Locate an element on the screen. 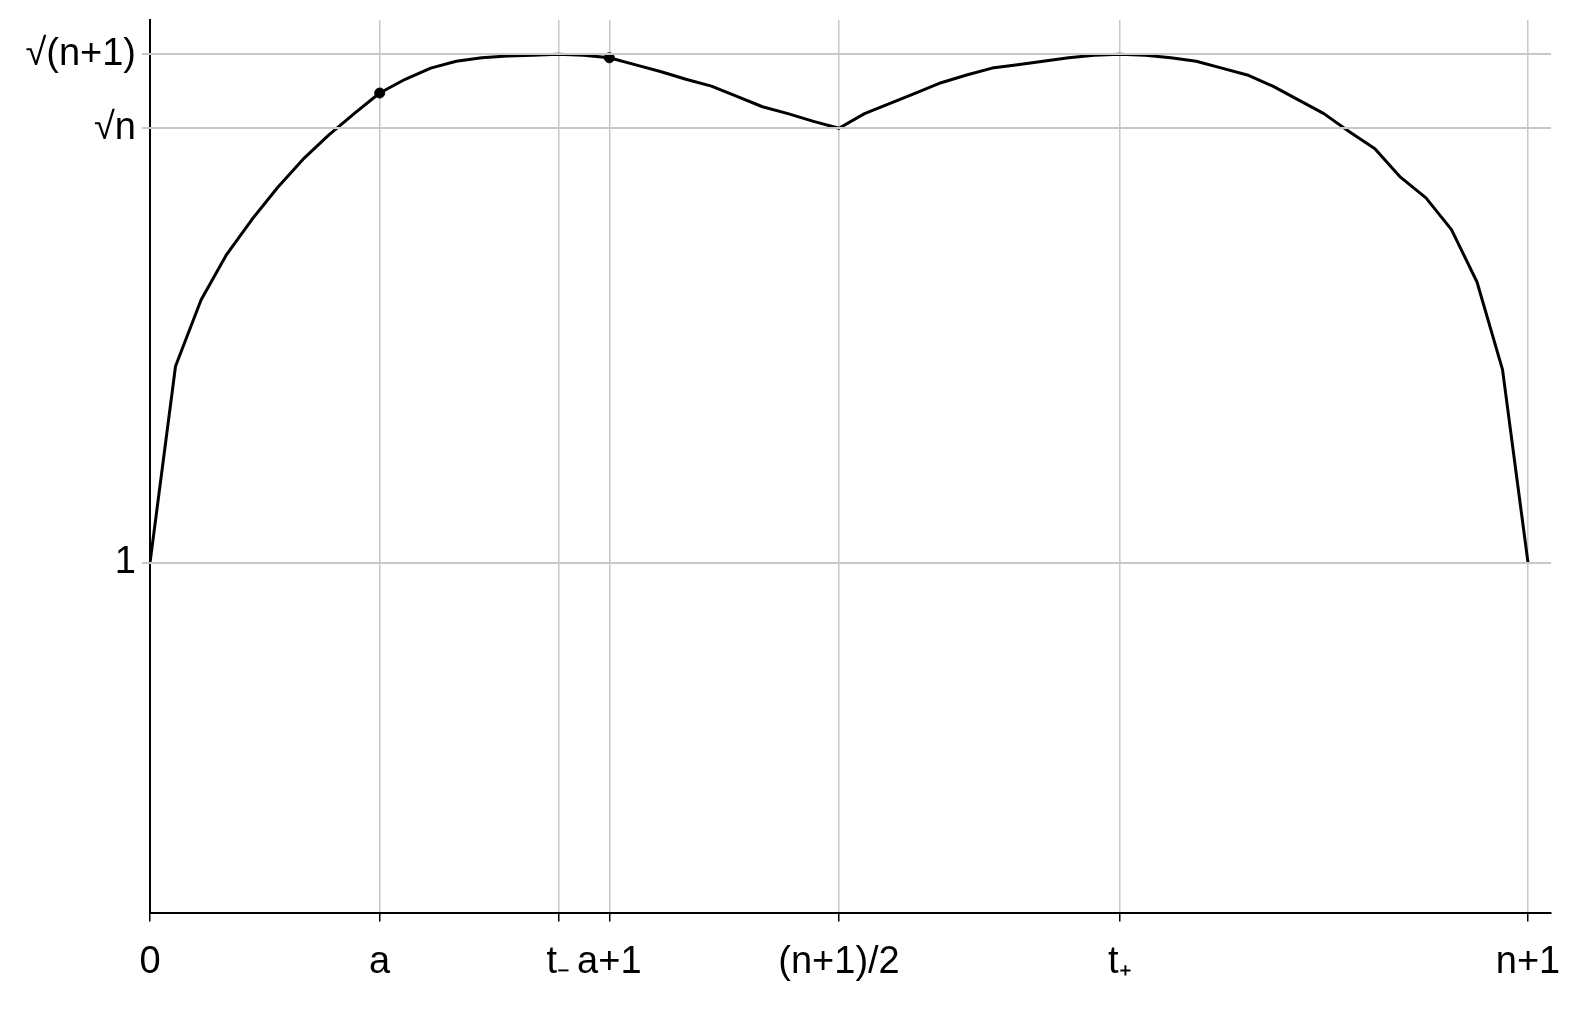 This screenshot has height=1023, width=1596. x-tick-label: (n+1)/2 is located at coordinates (839, 959).